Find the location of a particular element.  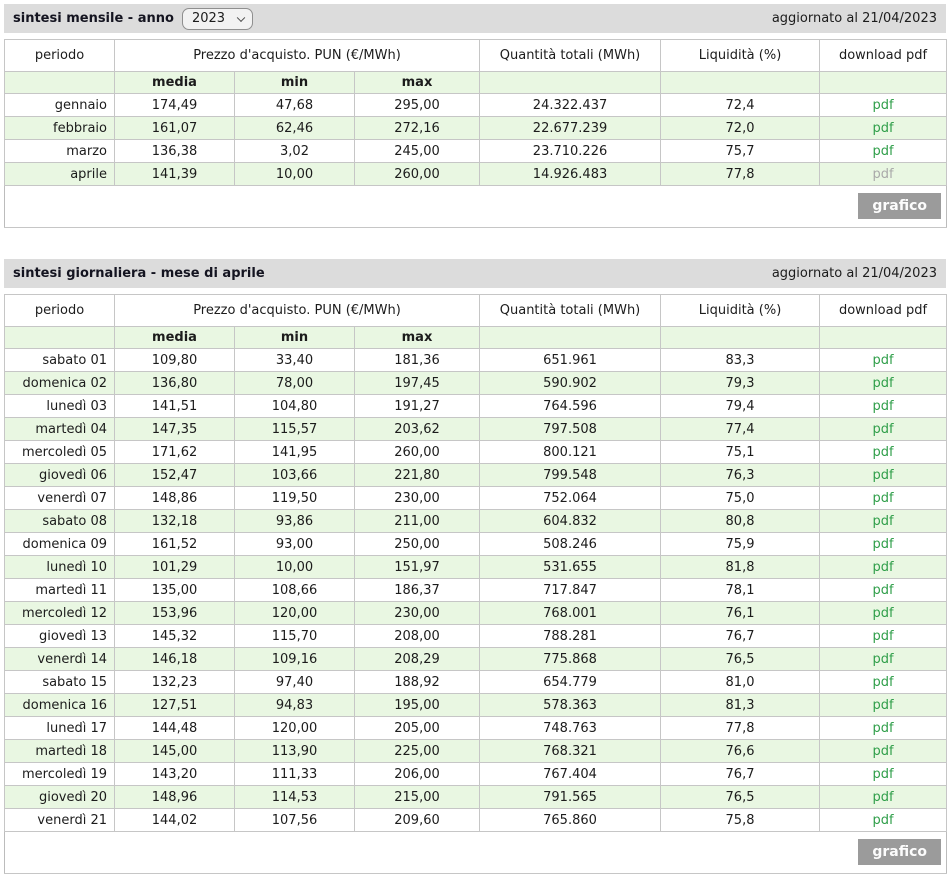

monthly-table-footer: grafico is located at coordinates (475, 206).